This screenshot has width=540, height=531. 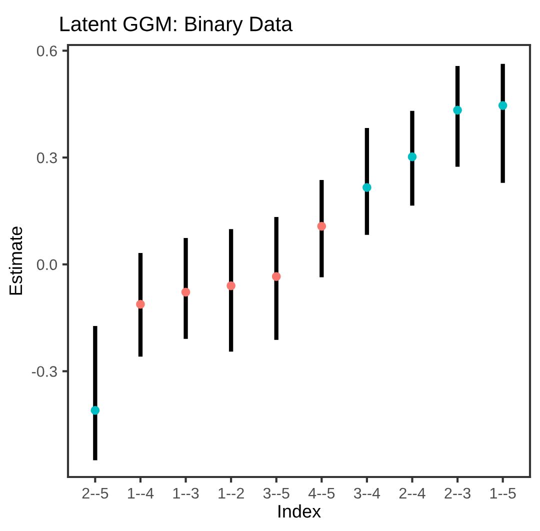 I want to click on y-tick-label: -0.3, so click(x=44, y=371).